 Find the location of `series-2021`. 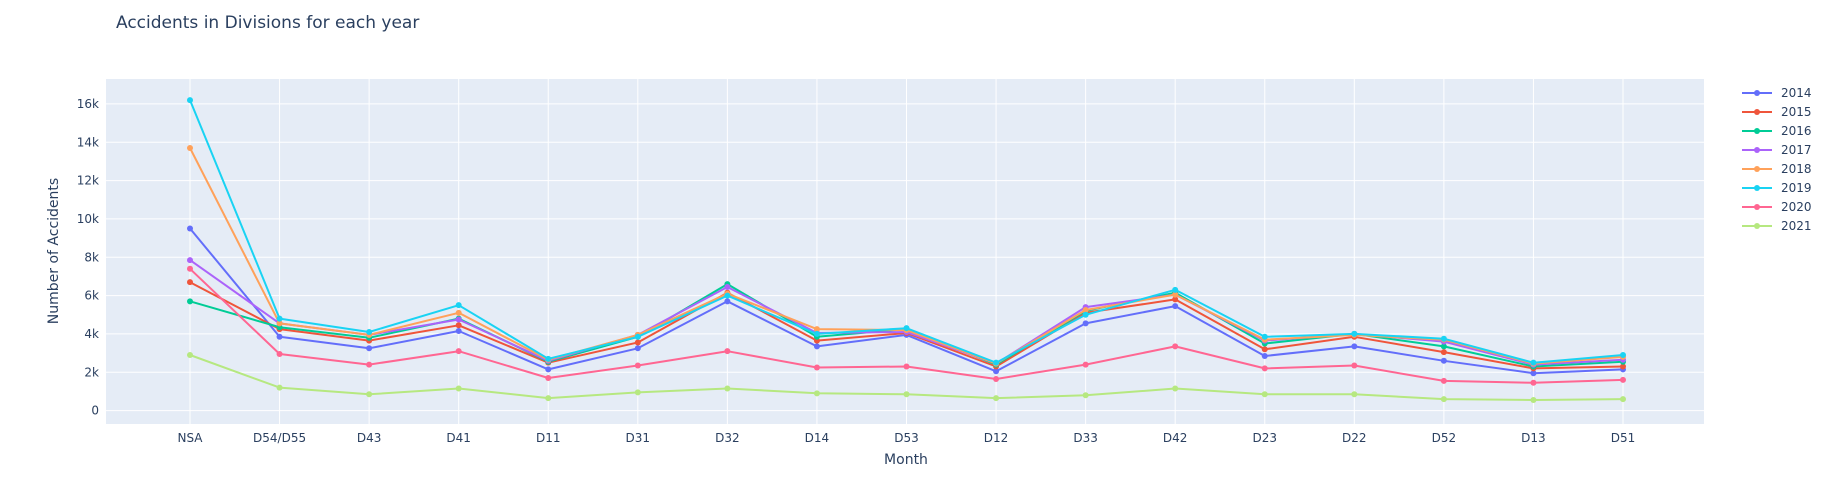

series-2021 is located at coordinates (906, 378).